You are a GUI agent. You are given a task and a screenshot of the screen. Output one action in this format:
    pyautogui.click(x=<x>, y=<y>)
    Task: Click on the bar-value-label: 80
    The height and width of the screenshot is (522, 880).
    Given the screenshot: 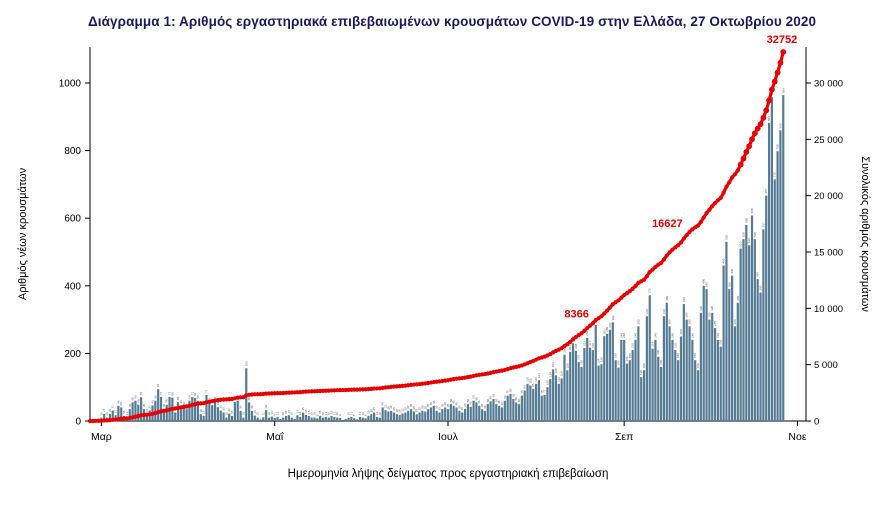 What is the action you would take?
    pyautogui.click(x=511, y=390)
    